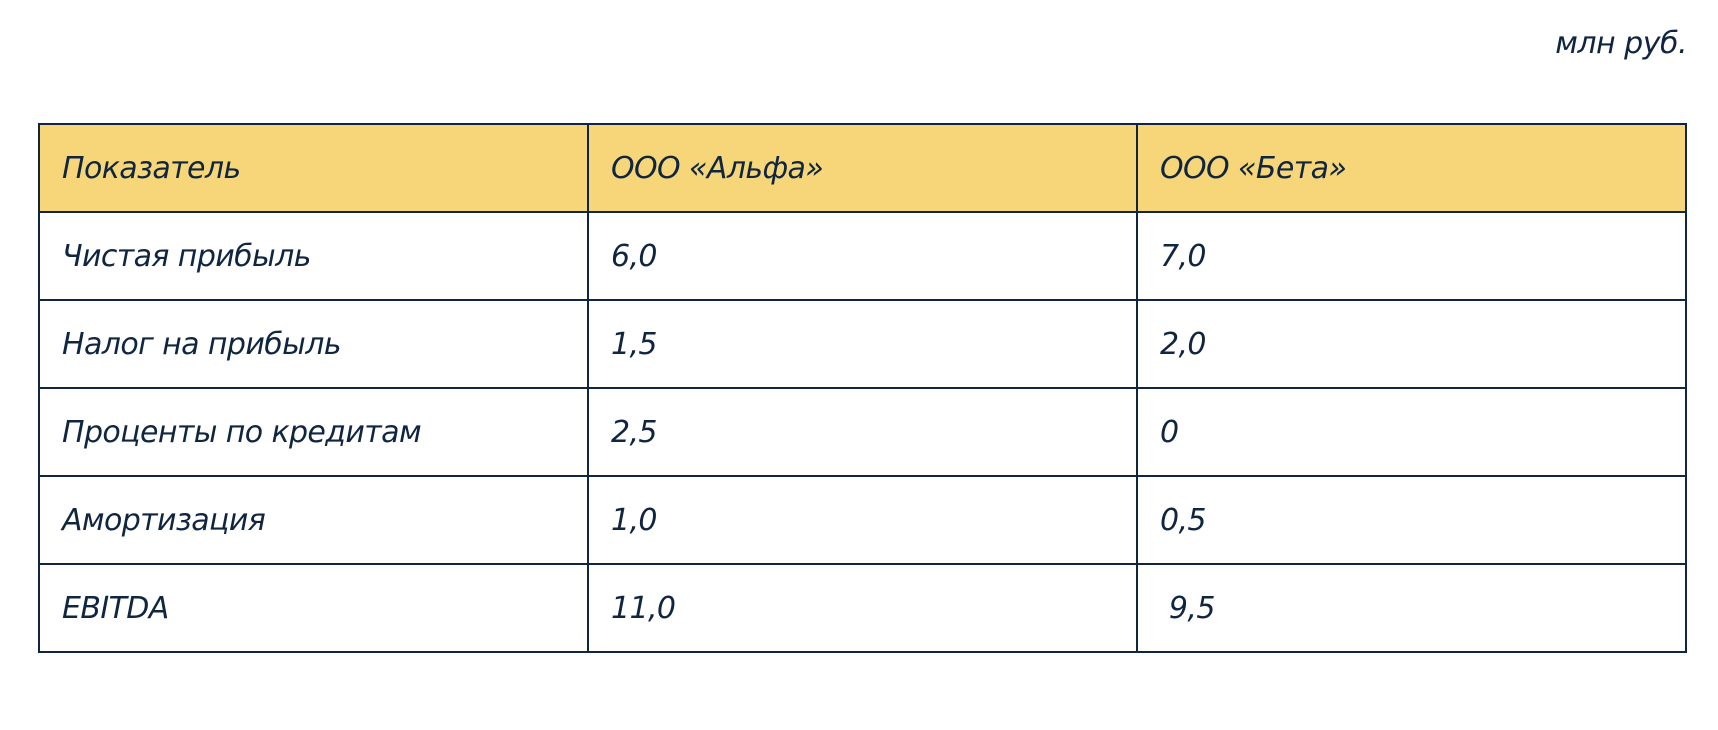 This screenshot has height=730, width=1718. I want to click on table-row: Проценты по кредитам 2,5 0, so click(862, 432).